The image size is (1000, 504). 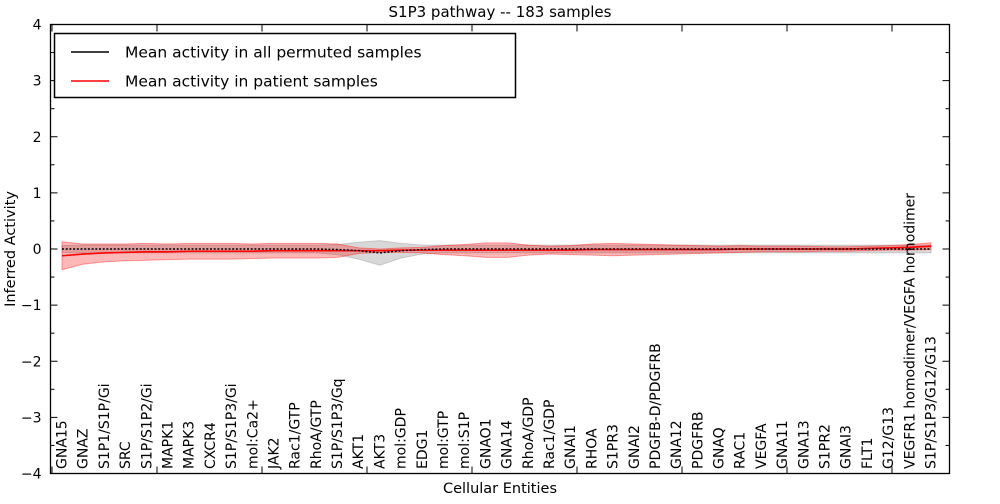 I want to click on x-category-label: S1PR3, so click(x=614, y=446).